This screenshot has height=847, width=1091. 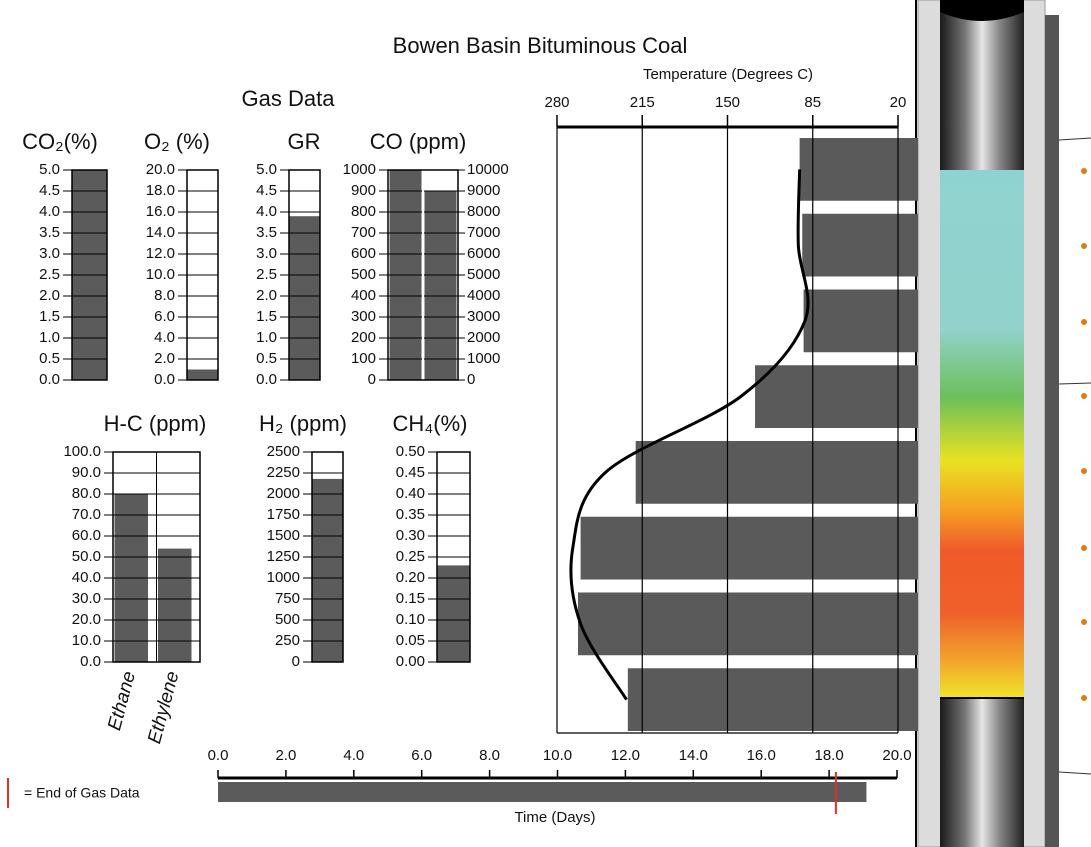 What do you see at coordinates (266, 316) in the screenshot?
I see `y-tick-label: 1.5` at bounding box center [266, 316].